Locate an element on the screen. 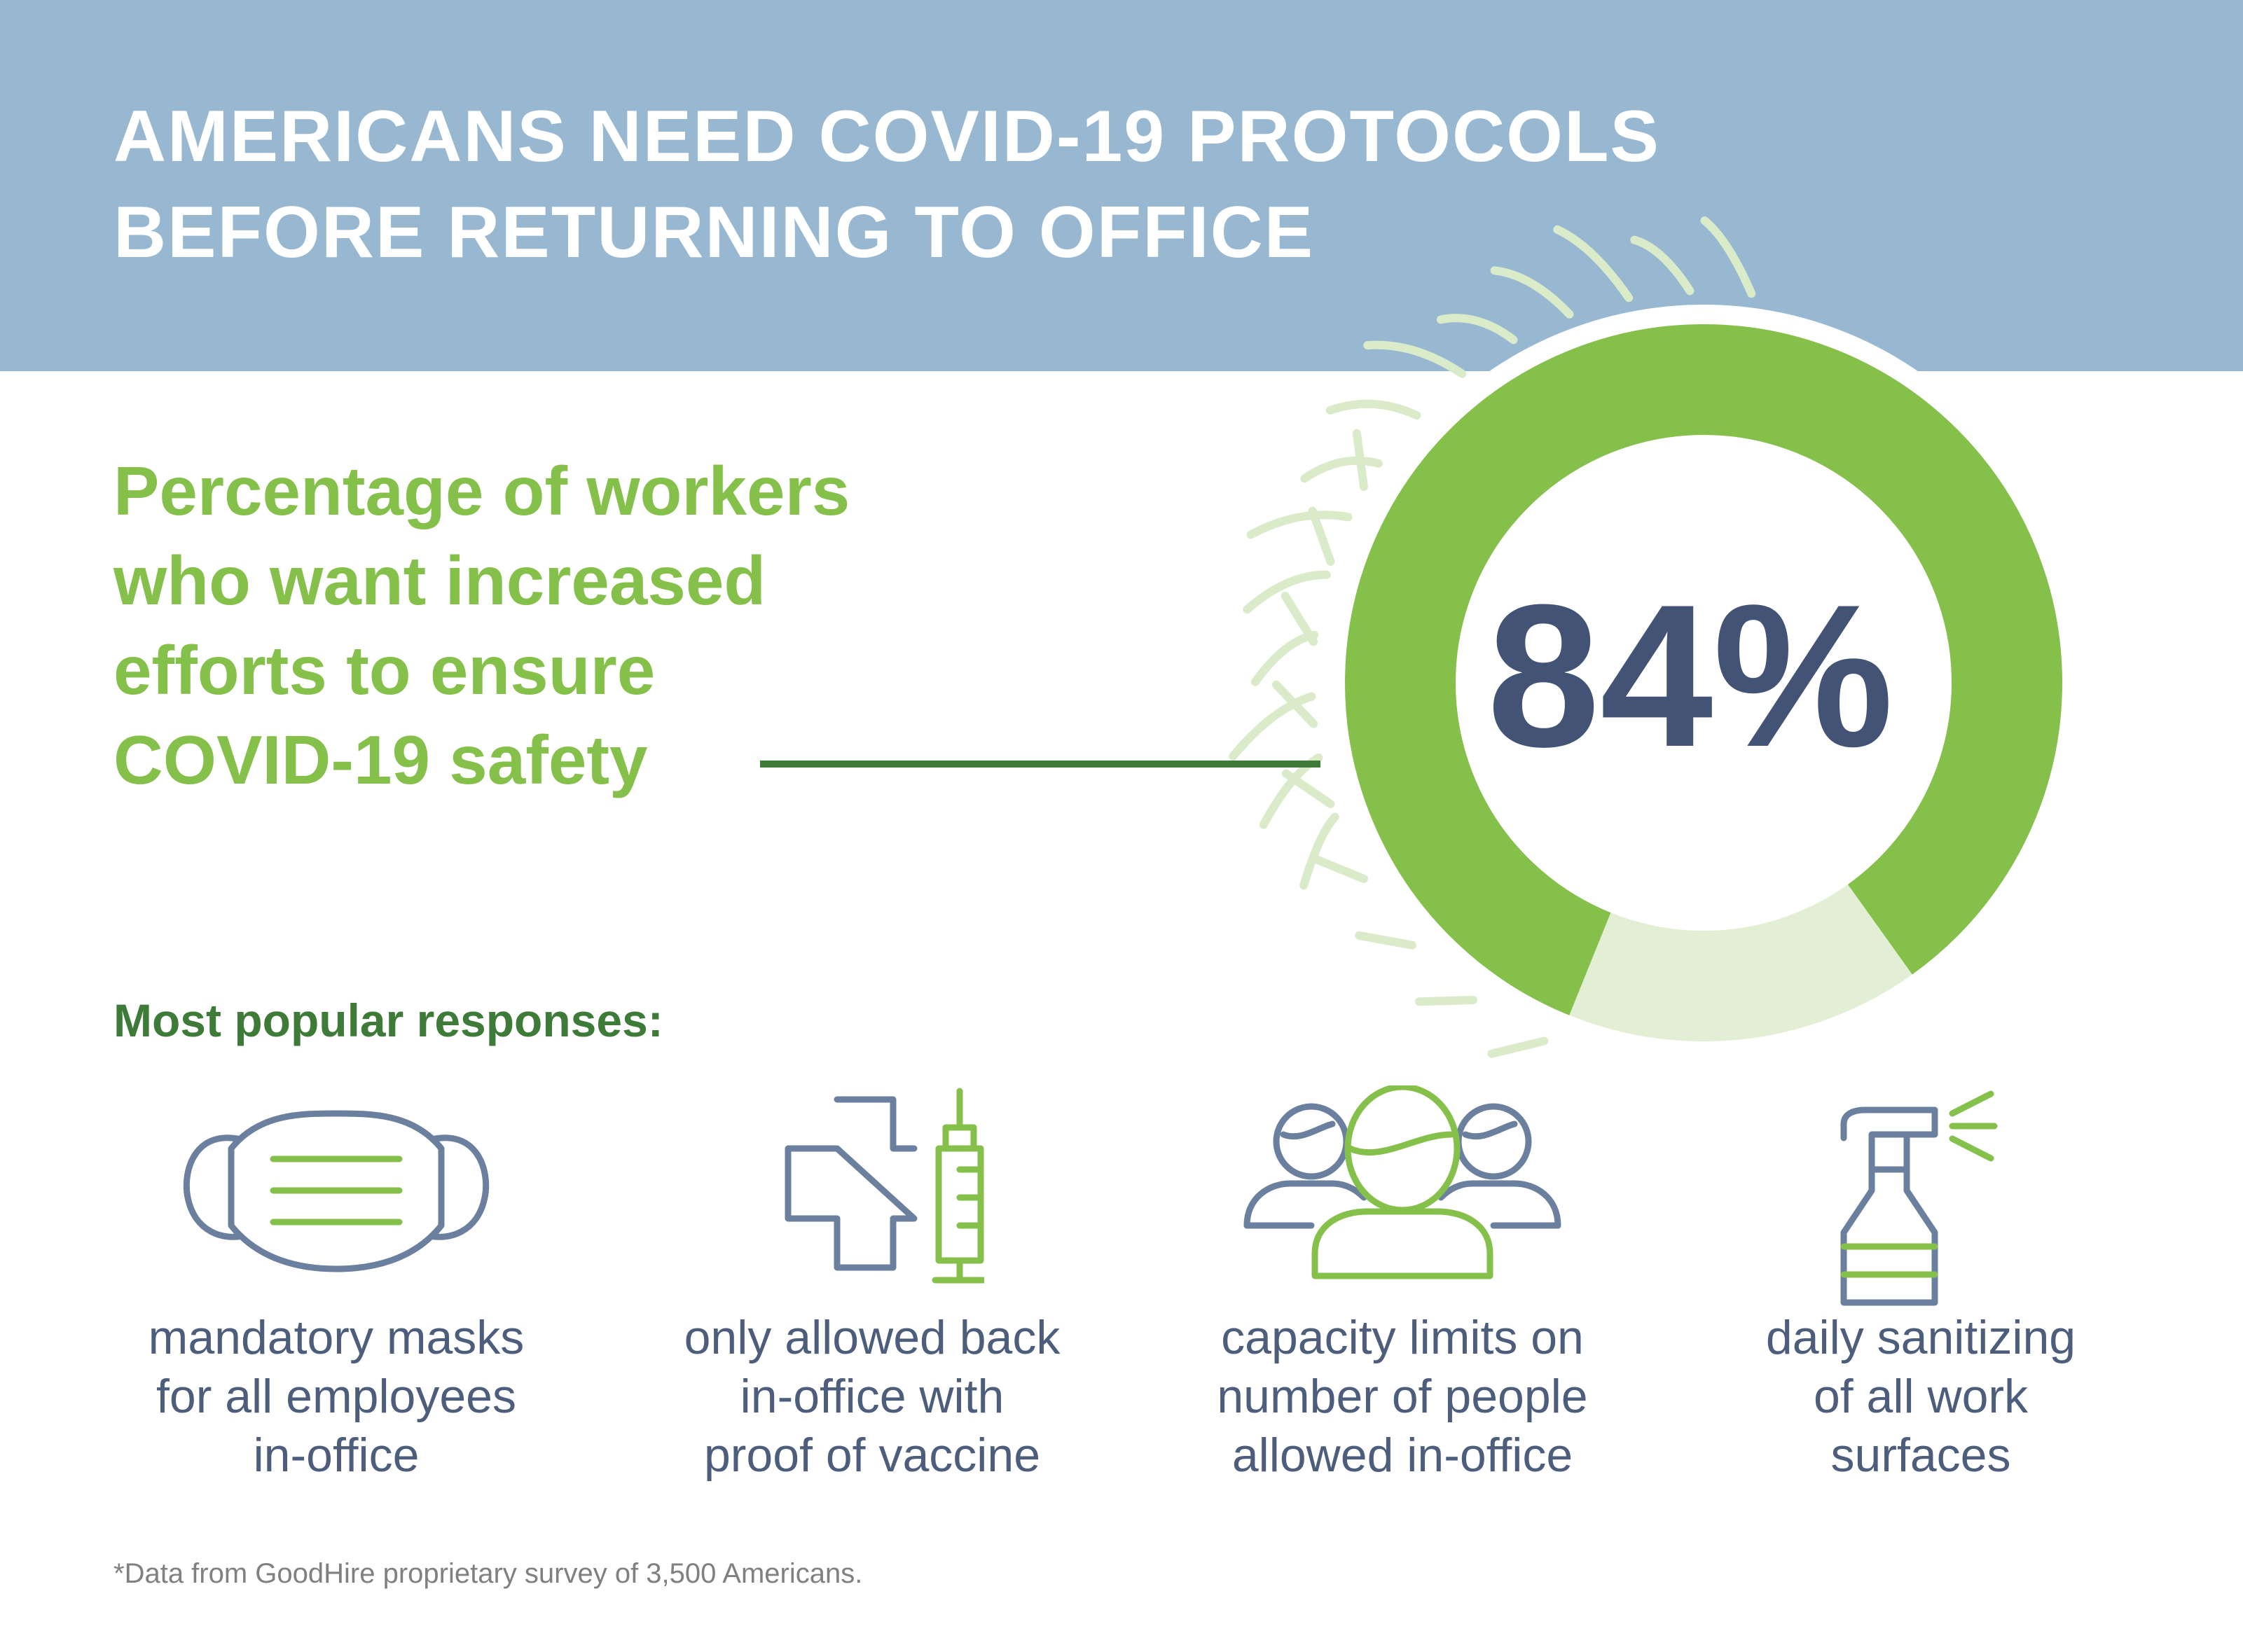 The height and width of the screenshot is (1652, 2243). label-line: in-office with is located at coordinates (873, 1396).